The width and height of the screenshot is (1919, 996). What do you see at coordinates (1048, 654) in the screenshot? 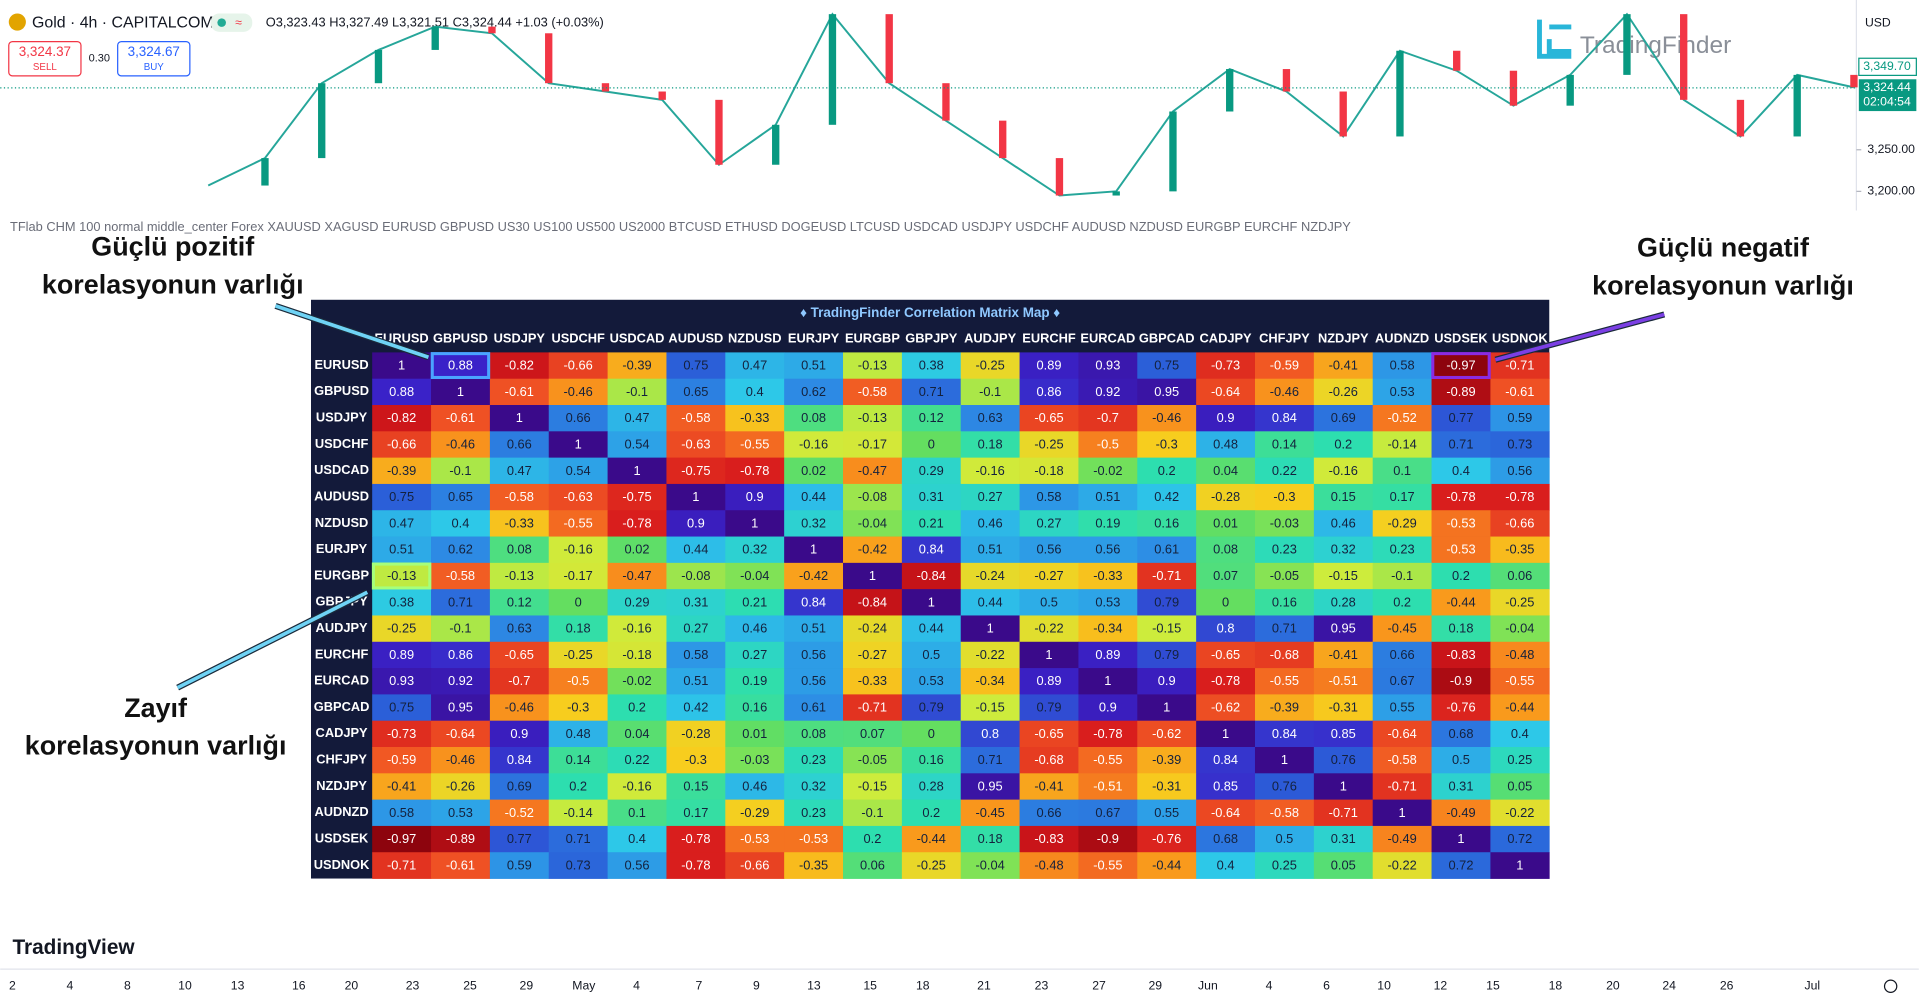
I see `correlation-value: 1` at bounding box center [1048, 654].